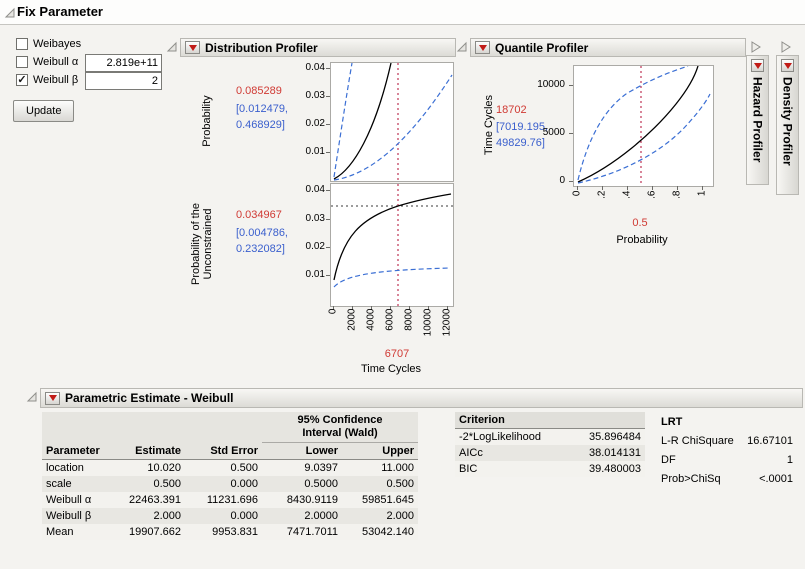  Describe the element at coordinates (727, 459) in the screenshot. I see `table-row: DF 1` at that location.